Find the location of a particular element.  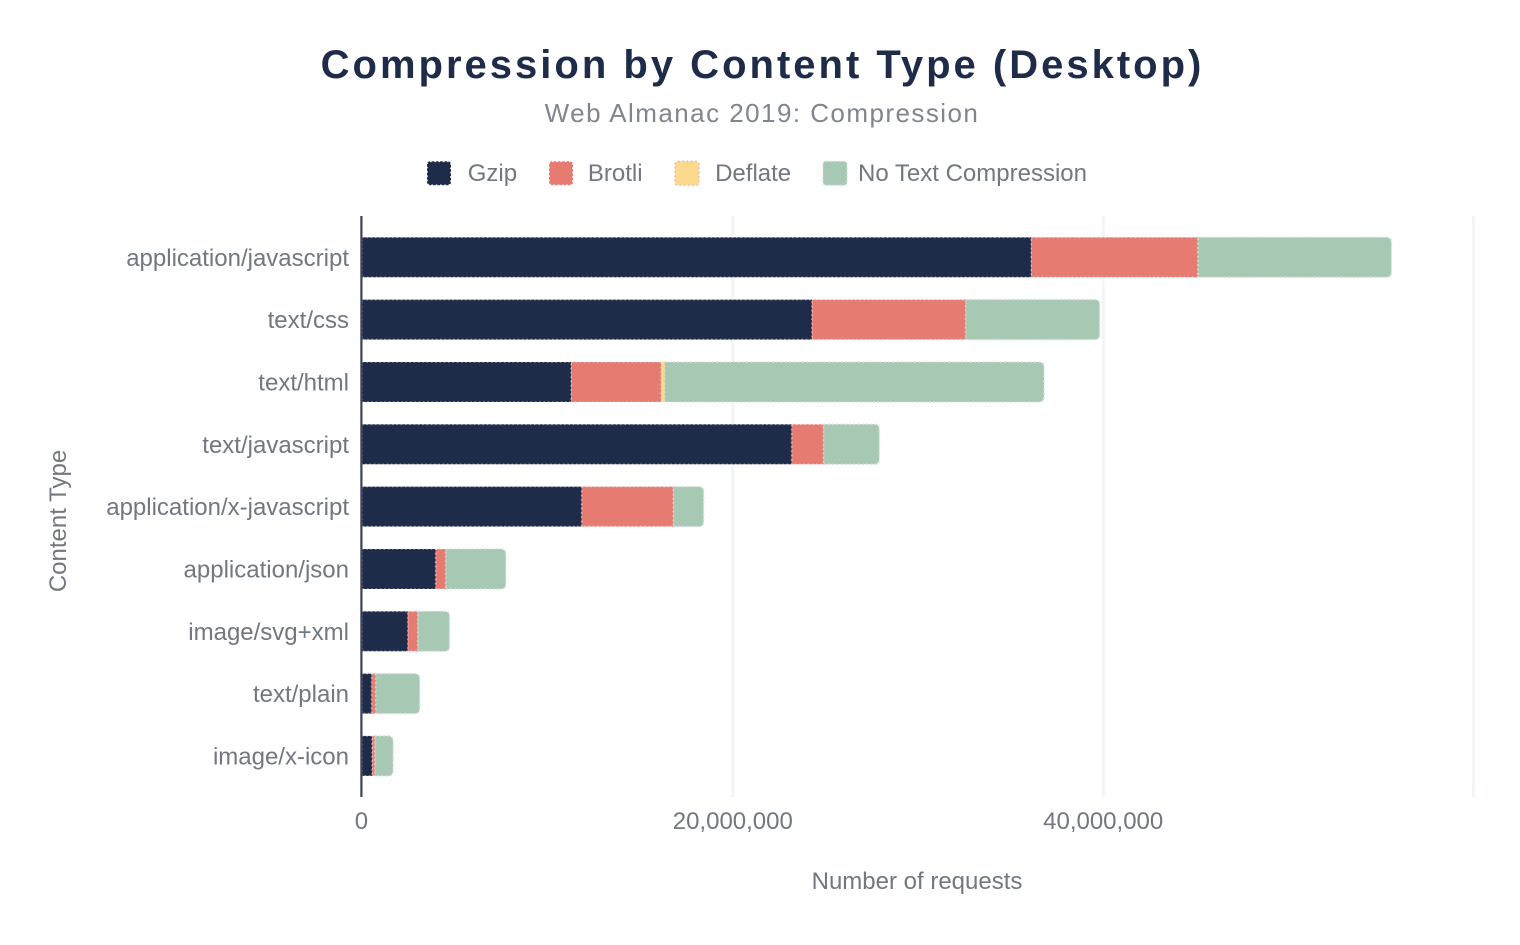

svg-text: text/plain is located at coordinates (301, 694).